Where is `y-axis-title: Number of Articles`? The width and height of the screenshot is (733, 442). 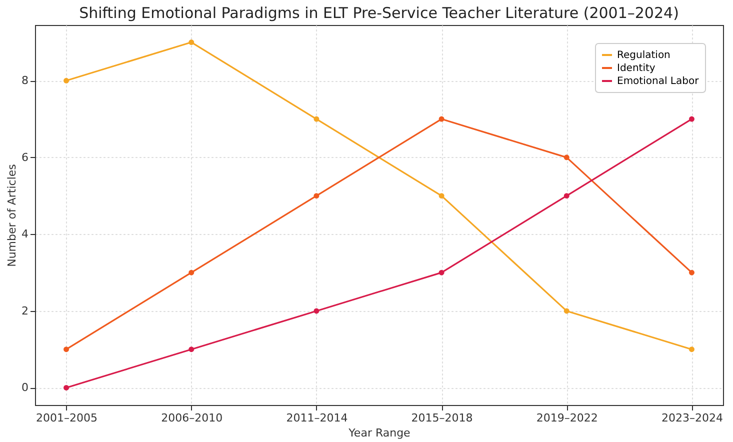
y-axis-title: Number of Articles is located at coordinates (12, 215).